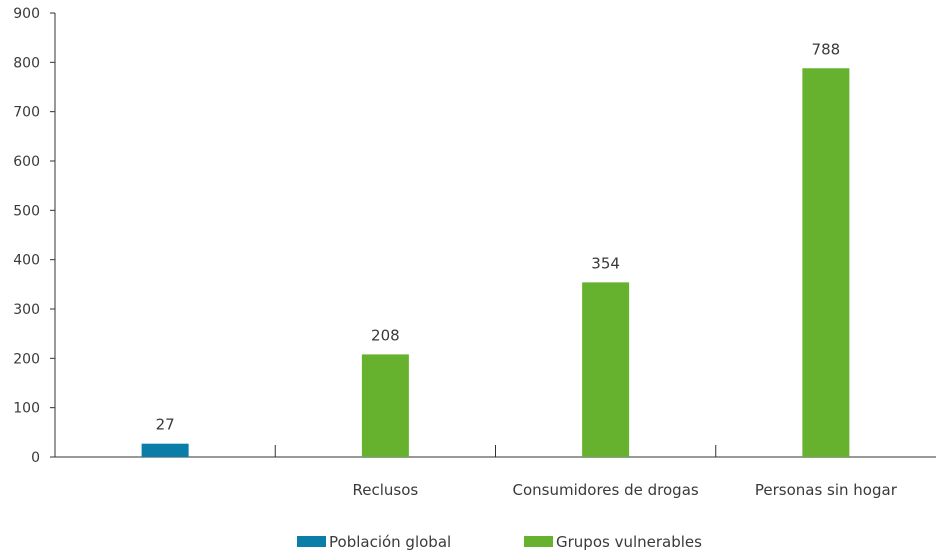 Image resolution: width=936 pixels, height=551 pixels. Describe the element at coordinates (26, 310) in the screenshot. I see `y-tick-label: 300` at that location.